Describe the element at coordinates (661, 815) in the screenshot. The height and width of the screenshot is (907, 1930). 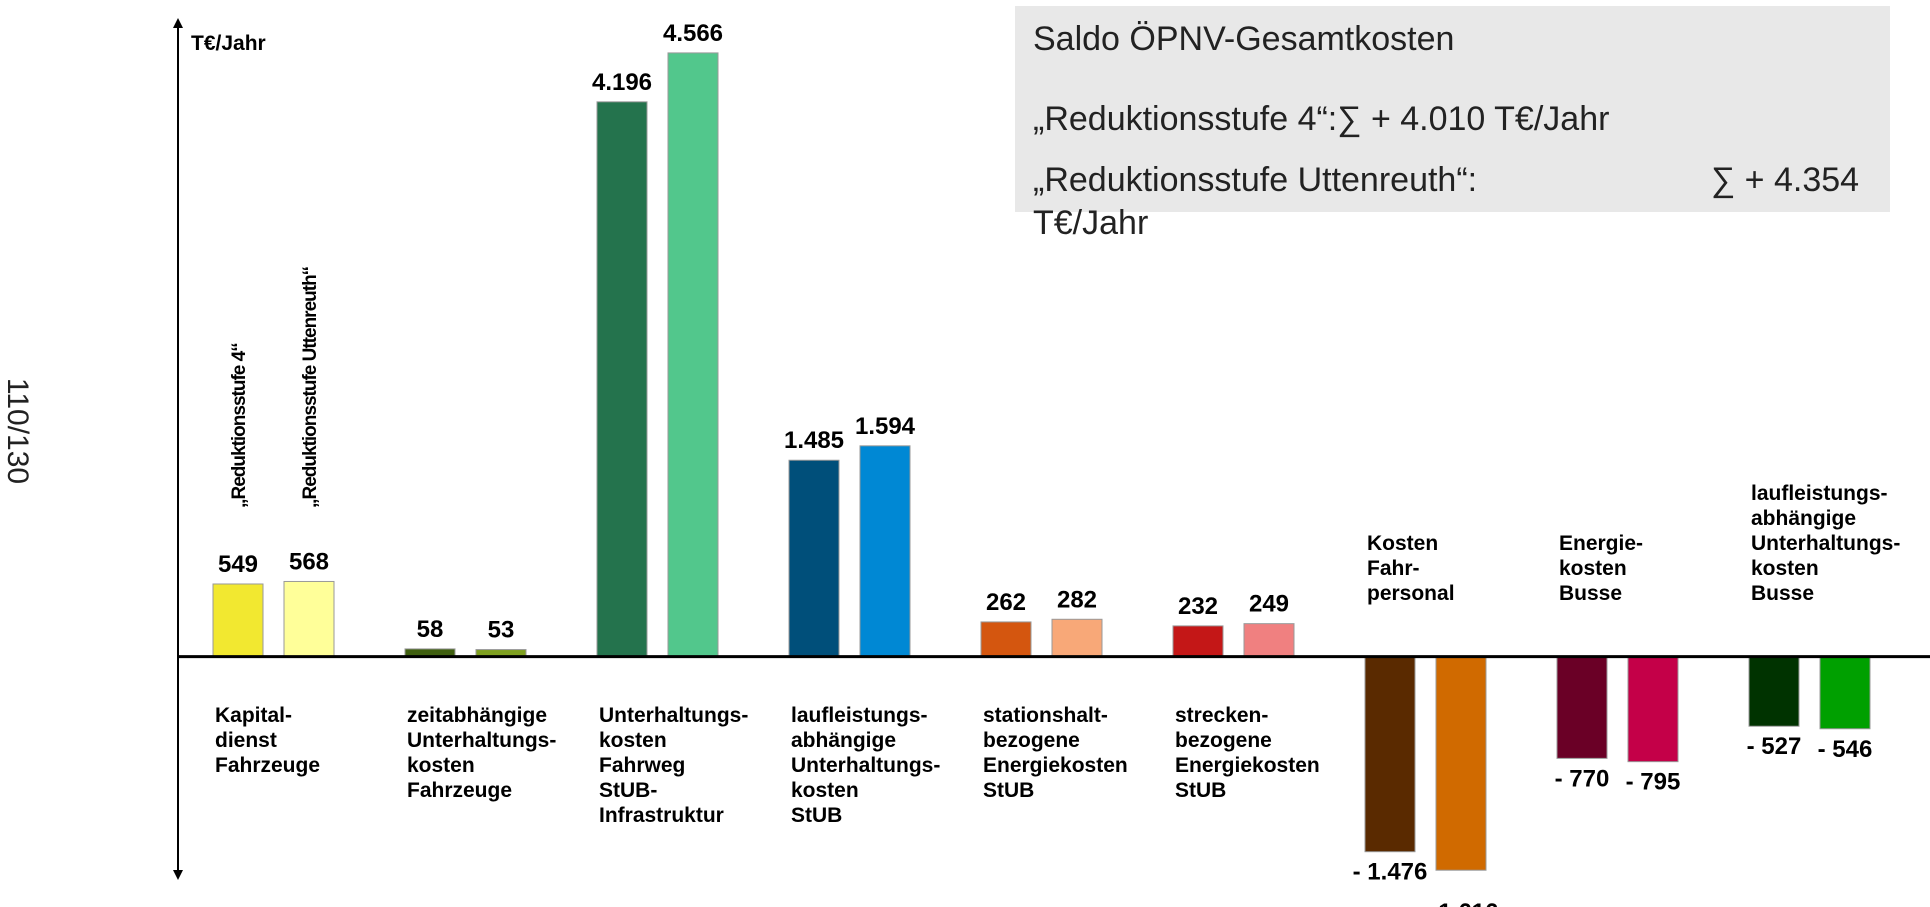
I see `category-label-line: Infrastruktur` at that location.